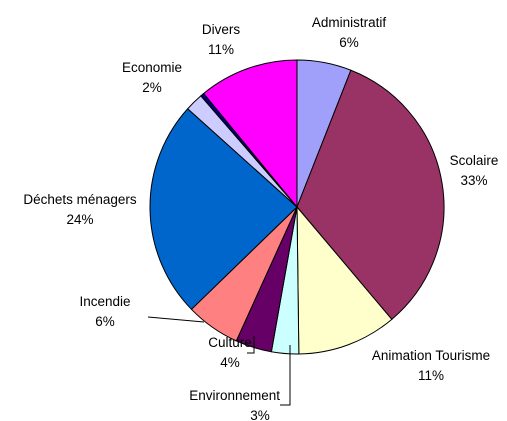  I want to click on slice-label-divers: Divers, so click(221, 29).